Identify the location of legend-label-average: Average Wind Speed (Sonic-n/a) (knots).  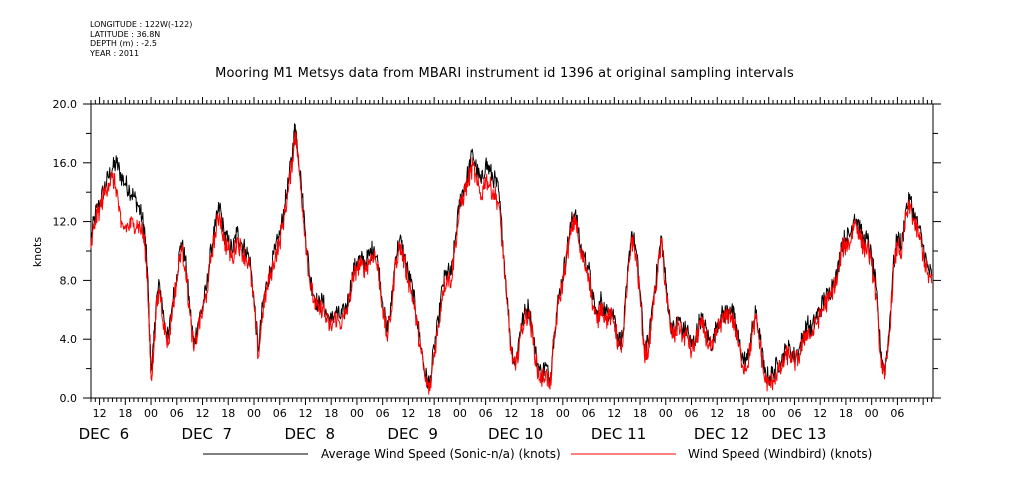
(441, 454).